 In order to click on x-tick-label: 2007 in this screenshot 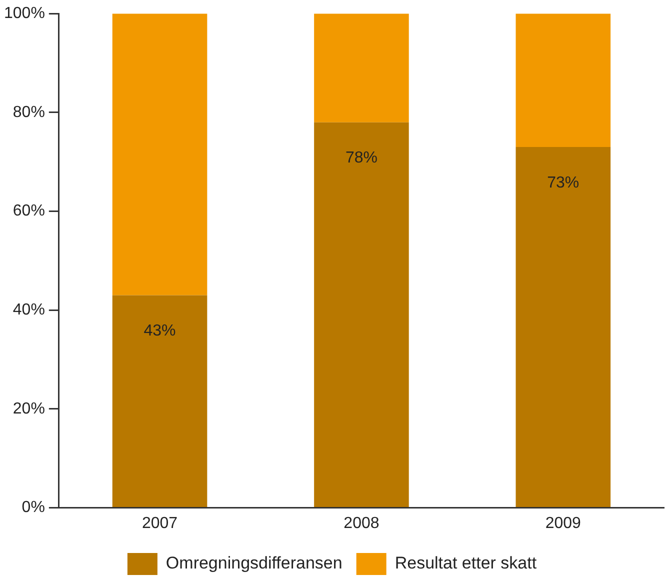, I will do `click(160, 523)`.